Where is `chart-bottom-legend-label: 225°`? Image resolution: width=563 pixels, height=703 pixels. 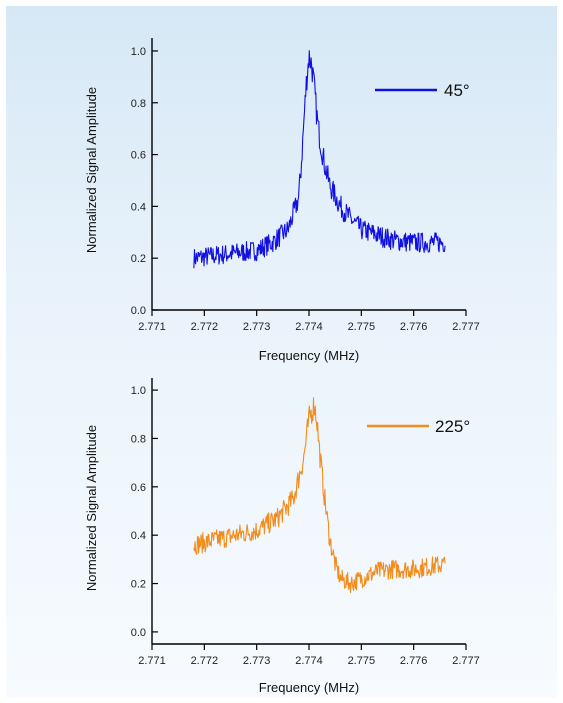 chart-bottom-legend-label: 225° is located at coordinates (452, 426).